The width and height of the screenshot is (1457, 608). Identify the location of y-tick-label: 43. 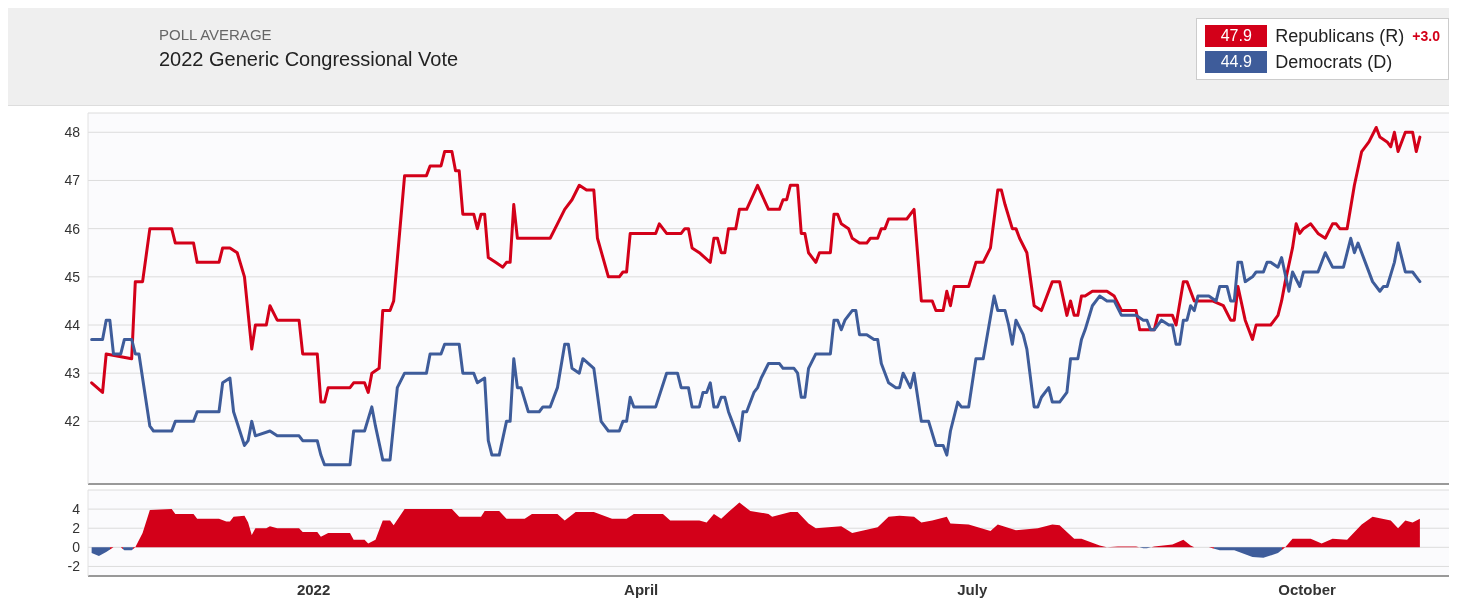
(72, 373).